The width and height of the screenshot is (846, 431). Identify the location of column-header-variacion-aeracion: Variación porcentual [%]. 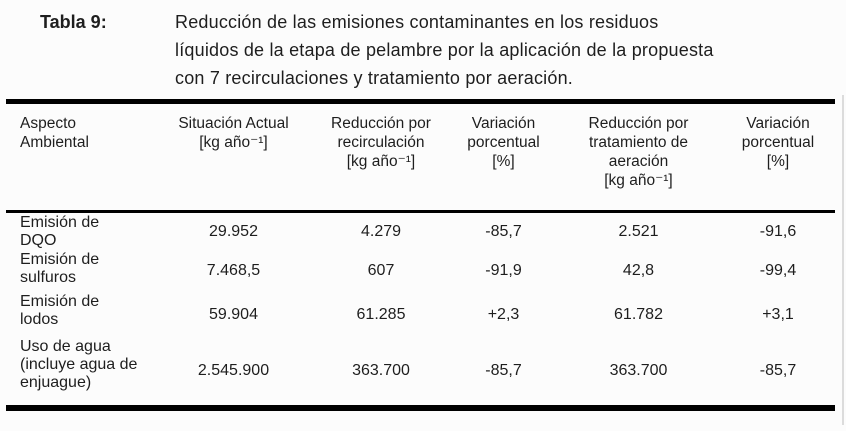
(778, 157).